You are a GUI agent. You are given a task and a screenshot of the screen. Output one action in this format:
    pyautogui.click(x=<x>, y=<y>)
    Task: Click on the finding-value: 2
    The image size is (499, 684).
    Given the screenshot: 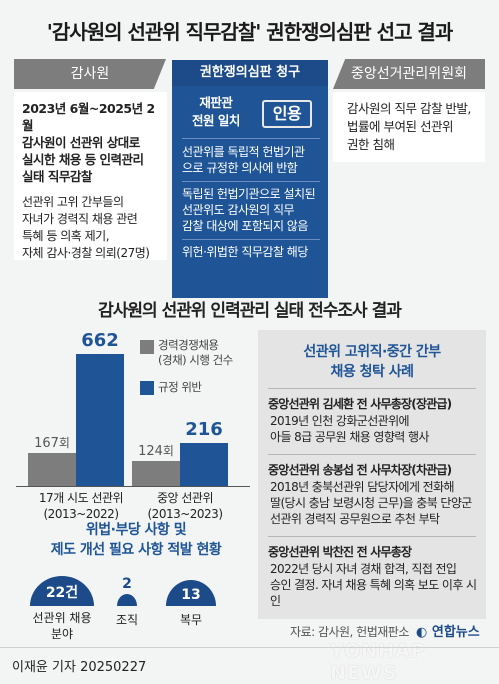 What is the action you would take?
    pyautogui.click(x=127, y=584)
    